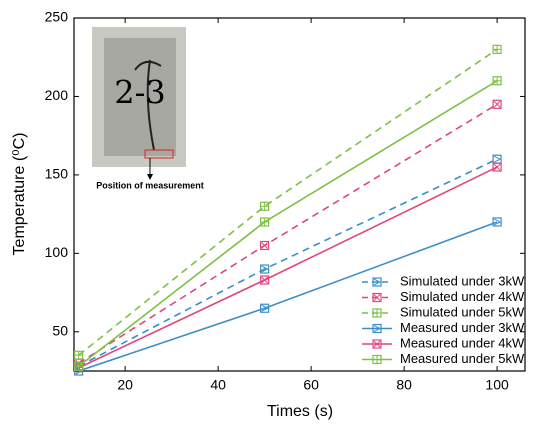 Image resolution: width=540 pixels, height=428 pixels. What do you see at coordinates (140, 93) in the screenshot?
I see `svg-text: 2-3` at bounding box center [140, 93].